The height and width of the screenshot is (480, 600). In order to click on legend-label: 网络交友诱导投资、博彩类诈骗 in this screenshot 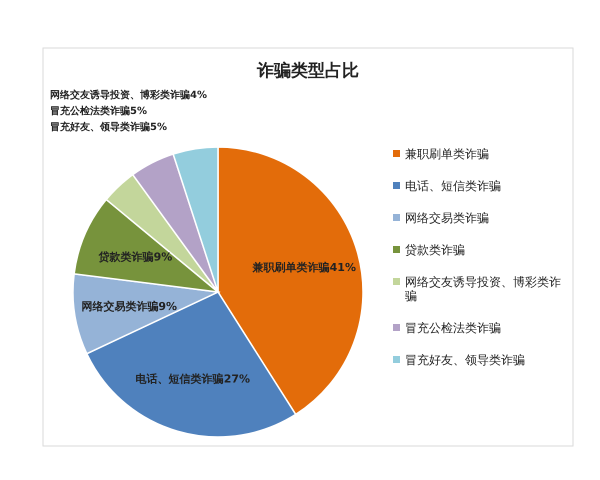, I will do `click(483, 289)`.